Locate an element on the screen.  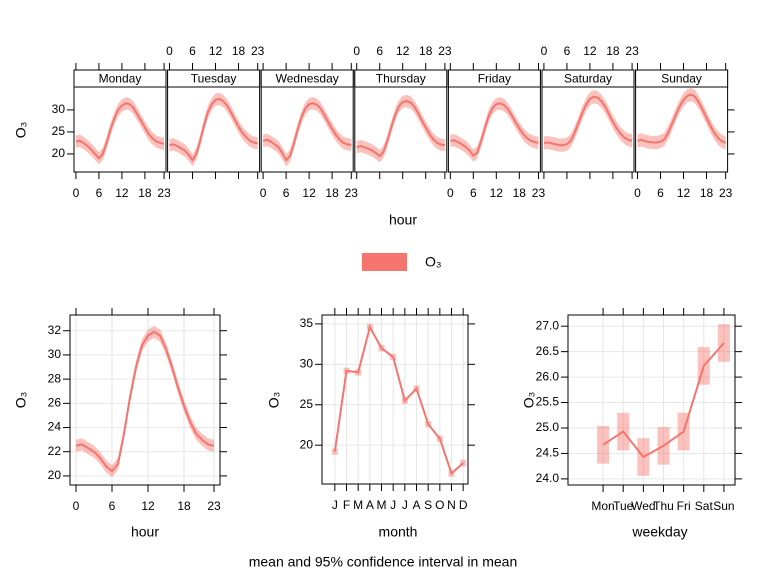
strip-label: Monday is located at coordinates (120, 79).